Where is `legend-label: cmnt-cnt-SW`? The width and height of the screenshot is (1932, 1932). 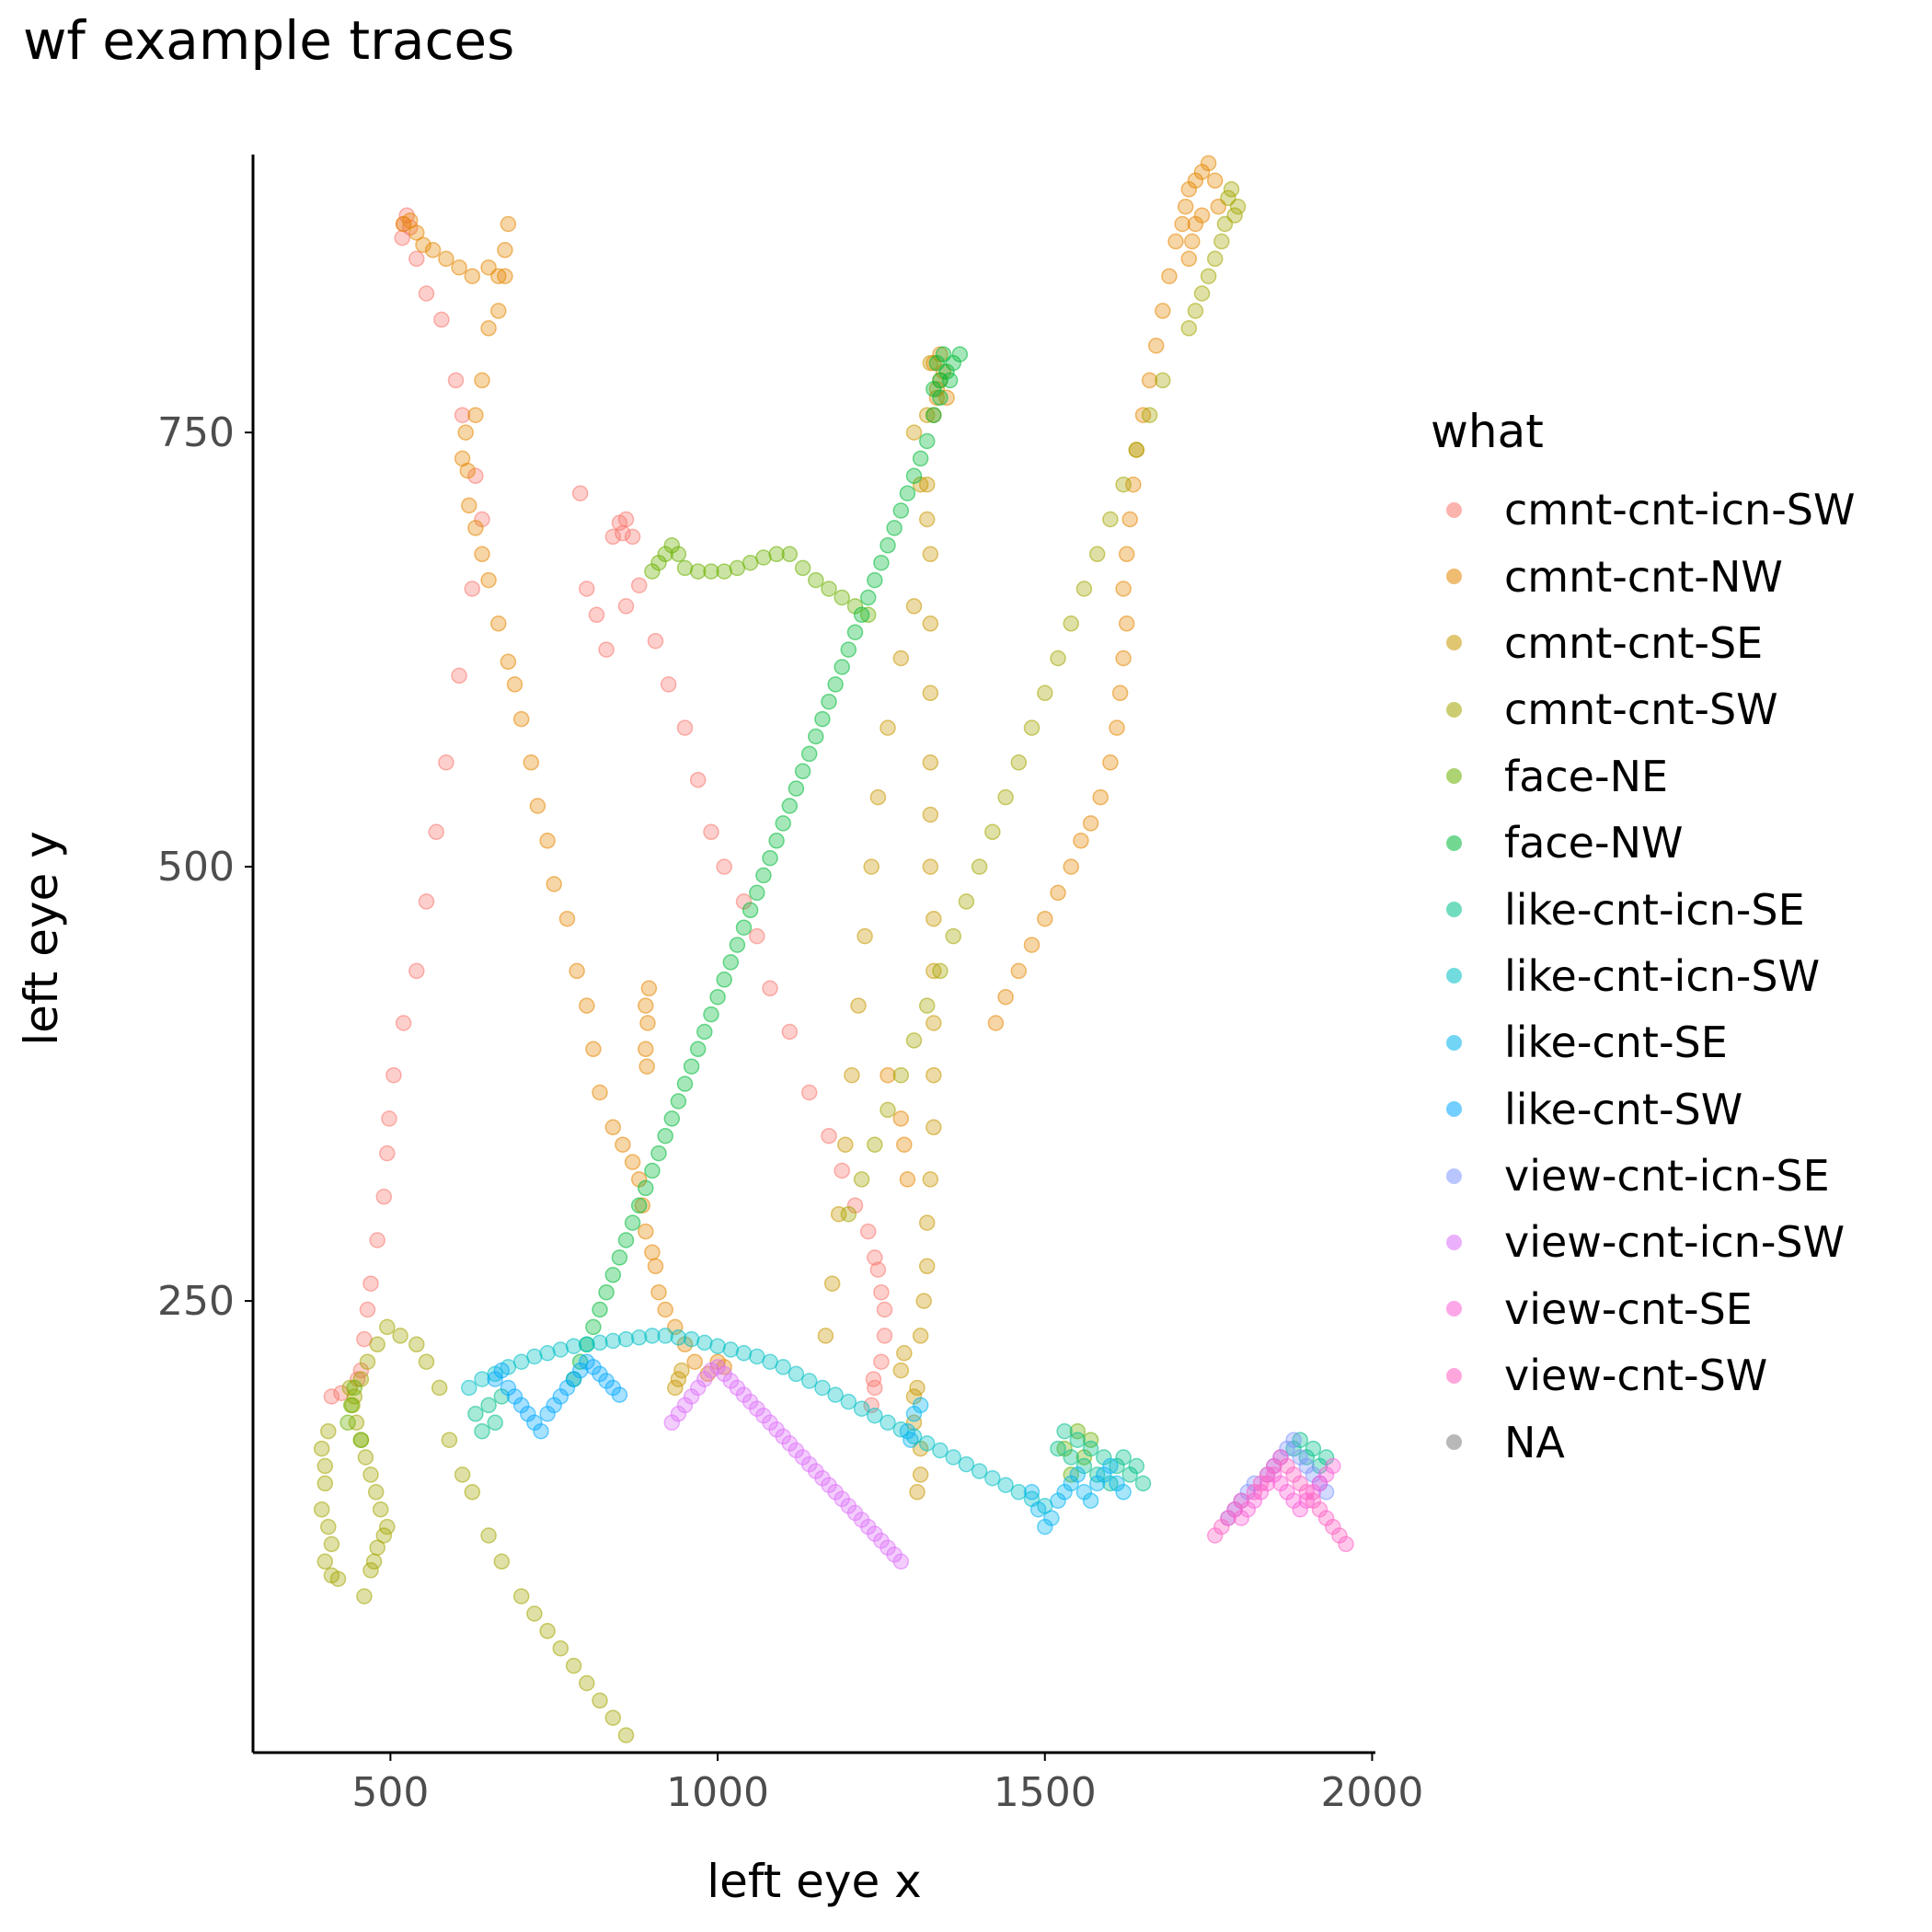 legend-label: cmnt-cnt-SW is located at coordinates (1641, 709).